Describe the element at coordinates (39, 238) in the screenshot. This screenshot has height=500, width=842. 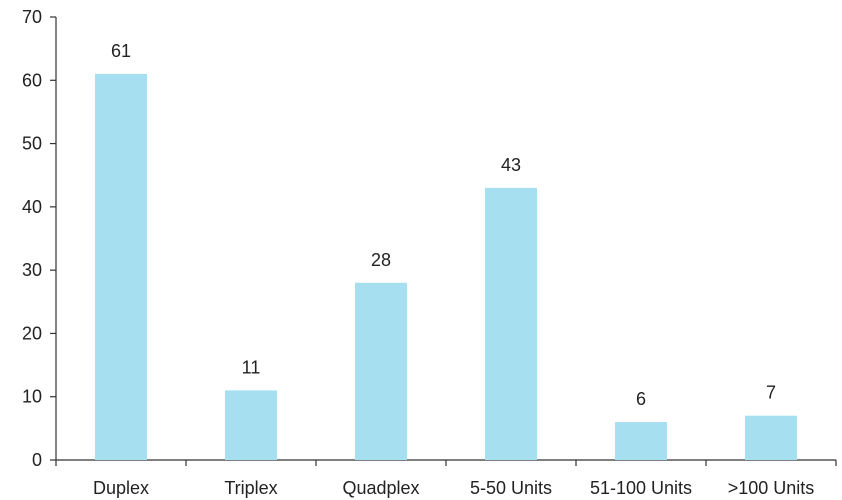
I see `y-axis: 0 10 20 30 40 50 60 70` at that location.